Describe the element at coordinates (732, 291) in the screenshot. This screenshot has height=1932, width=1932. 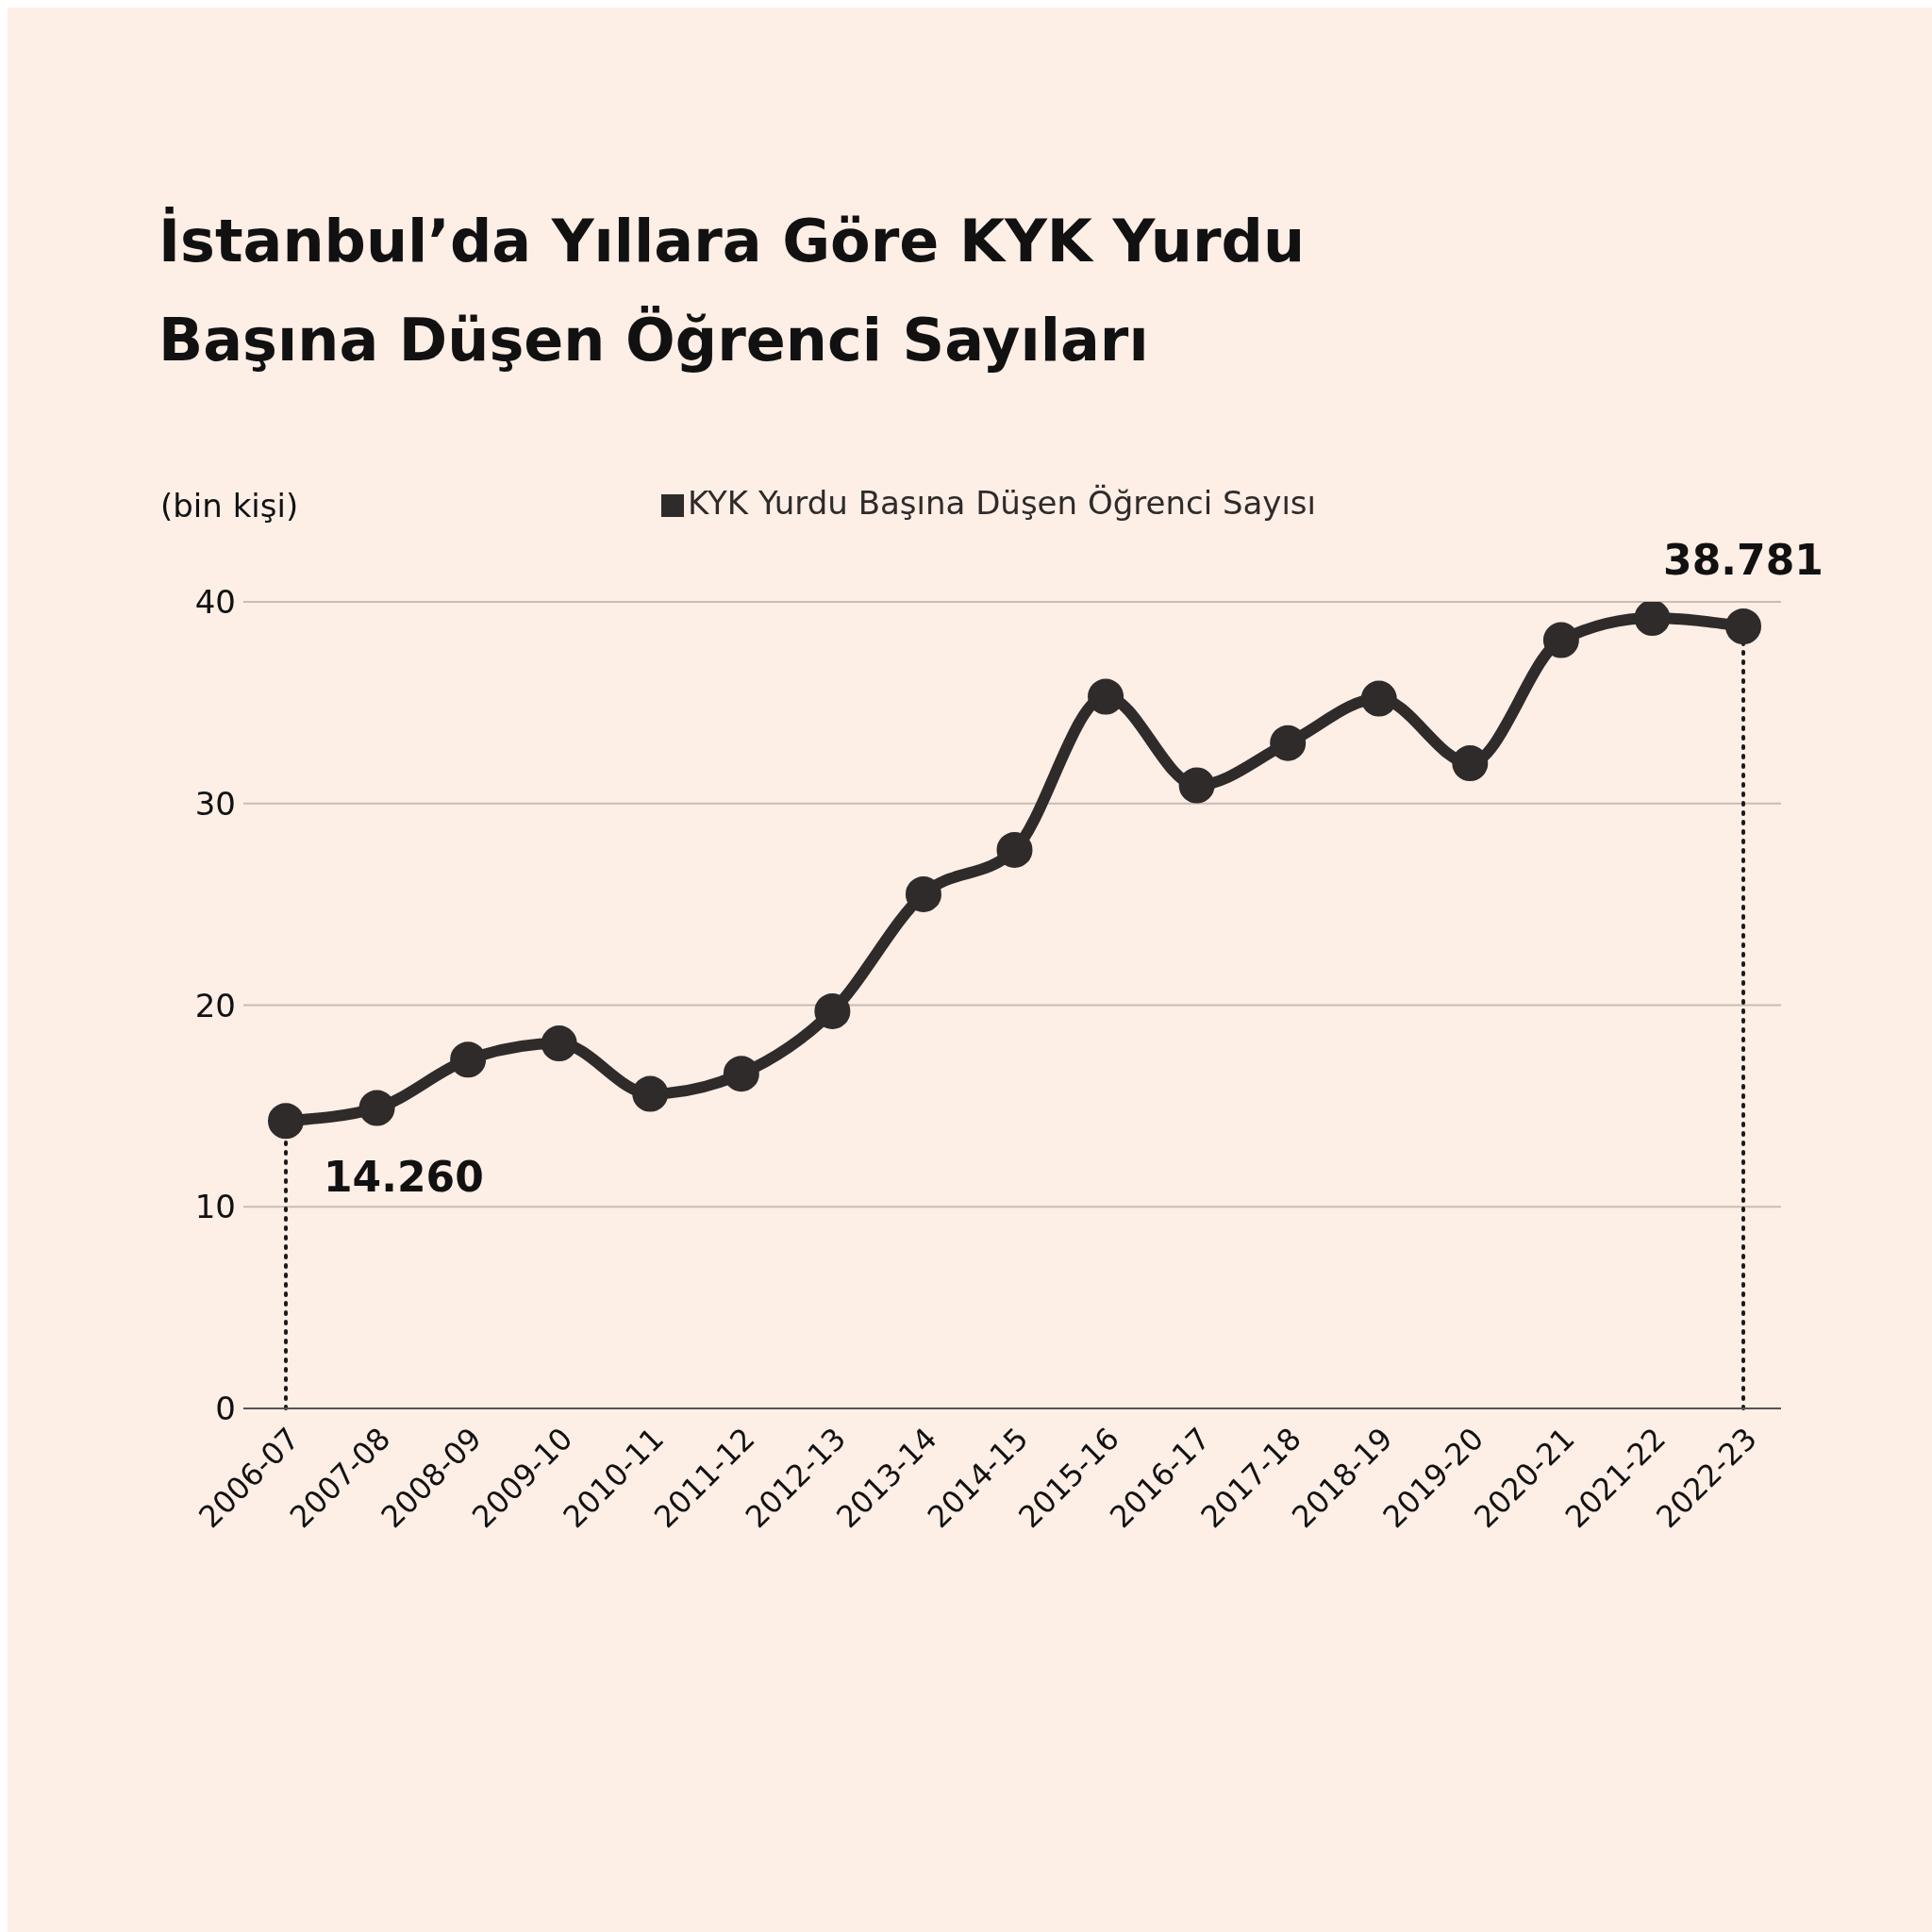
I see `chart-title: İstanbul’da Yıllara Göre KYK Yurdu Başına Düşen Öğrenci Sayıları` at that location.